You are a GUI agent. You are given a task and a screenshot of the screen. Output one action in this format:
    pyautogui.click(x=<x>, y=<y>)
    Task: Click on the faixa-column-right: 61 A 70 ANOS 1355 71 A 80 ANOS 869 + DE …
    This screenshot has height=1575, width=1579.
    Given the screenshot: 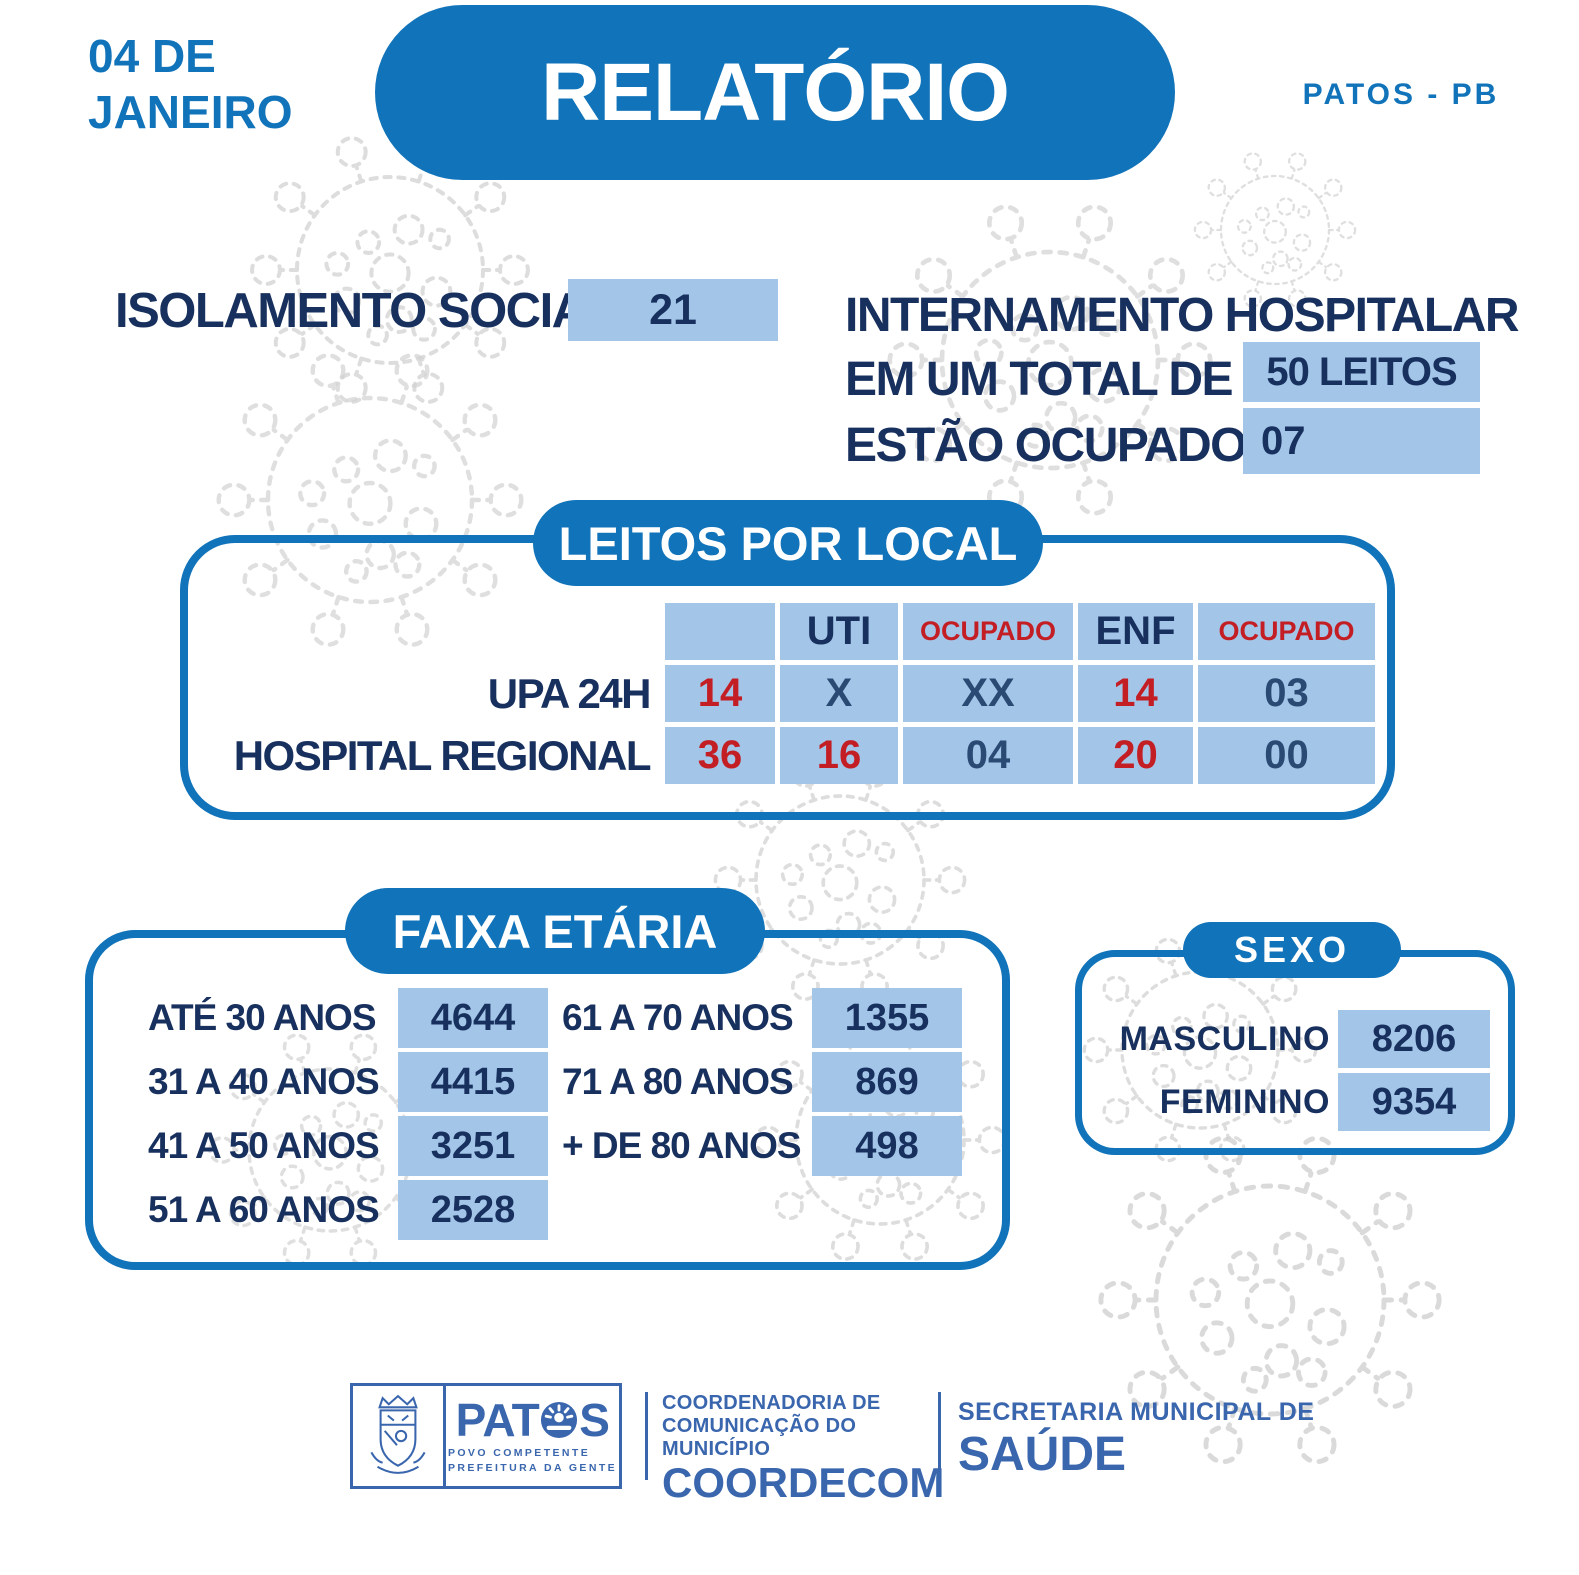 What is the action you would take?
    pyautogui.click(x=762, y=1082)
    